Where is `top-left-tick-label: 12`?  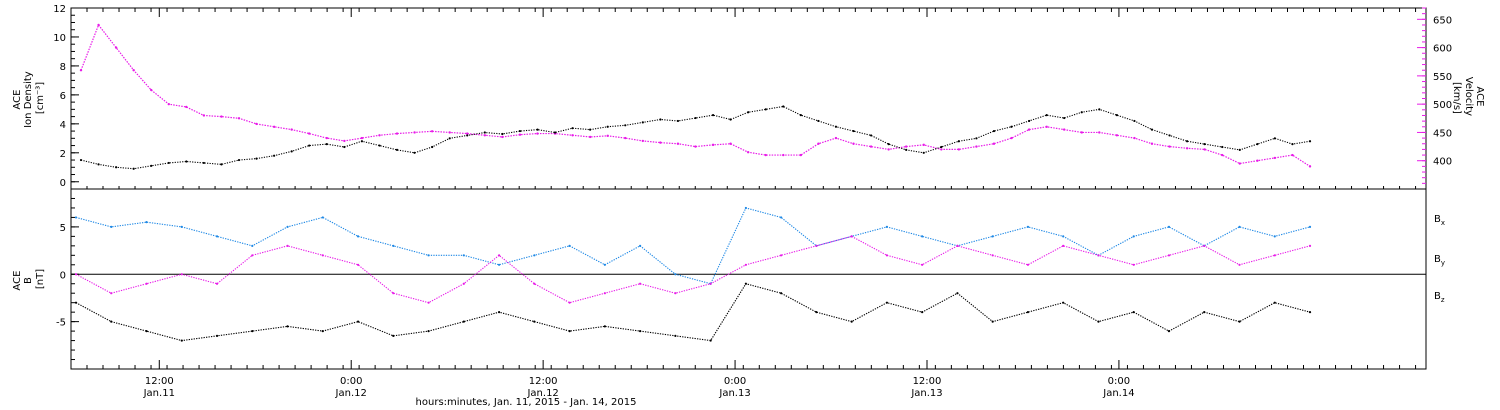 top-left-tick-label: 12 is located at coordinates (59, 9).